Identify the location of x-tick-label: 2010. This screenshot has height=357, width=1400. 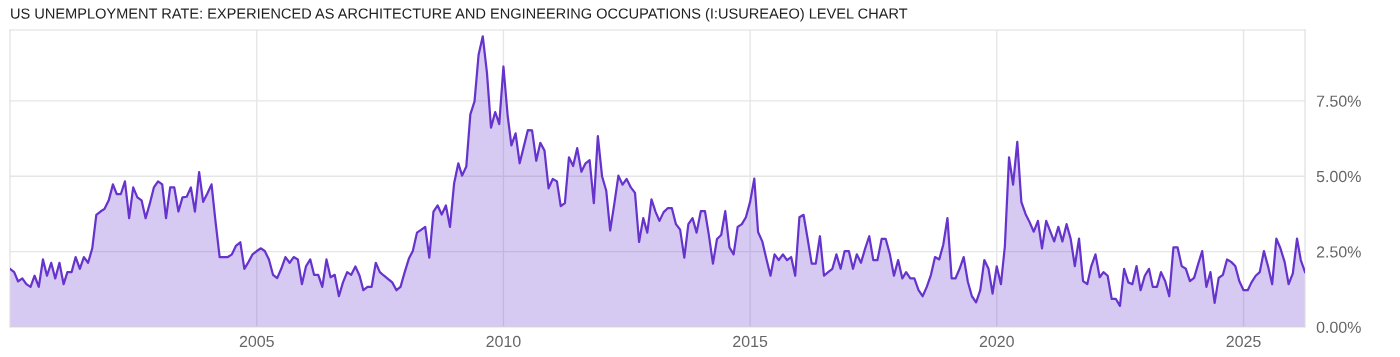
(503, 341).